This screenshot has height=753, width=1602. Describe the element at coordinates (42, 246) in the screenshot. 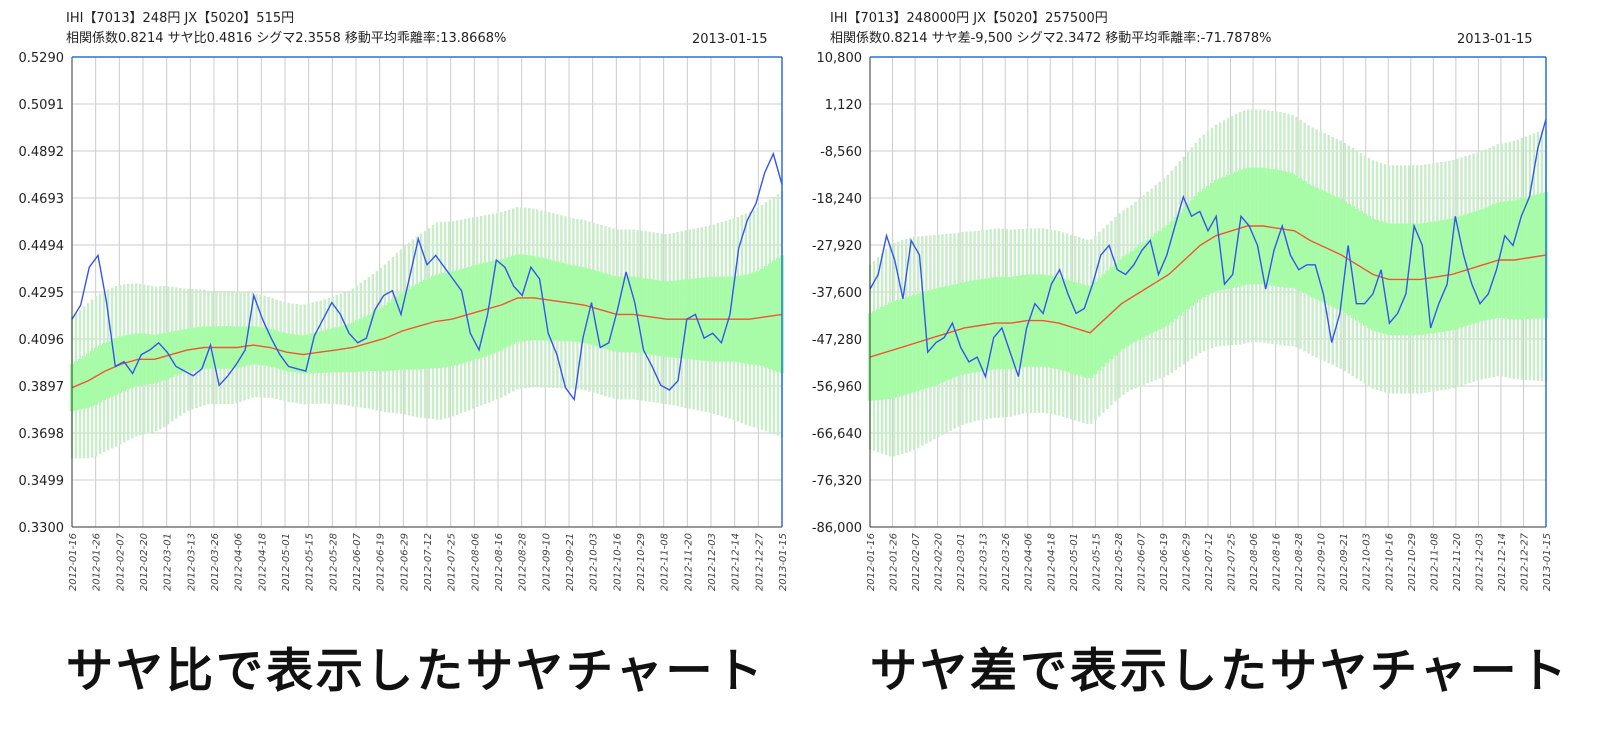

I see `y-tick-label: 0.4494` at that location.